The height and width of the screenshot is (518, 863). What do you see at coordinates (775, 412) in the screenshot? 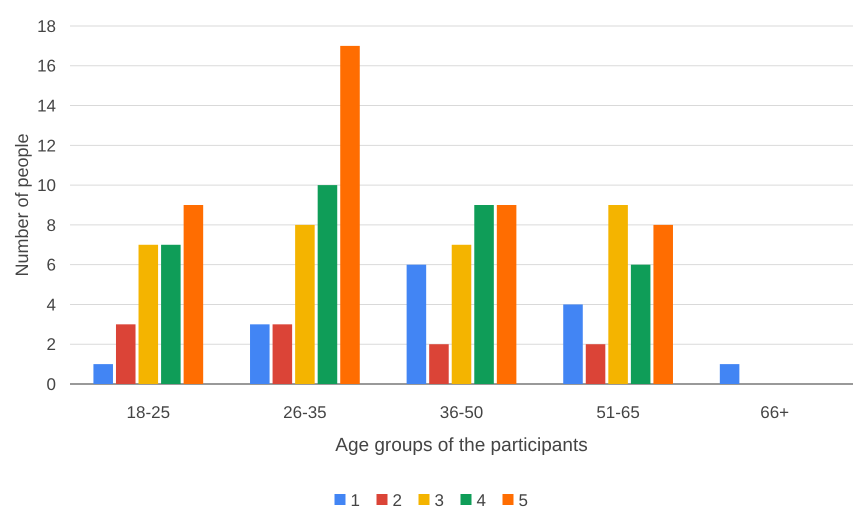
I see `x-tick-label: 66+` at bounding box center [775, 412].